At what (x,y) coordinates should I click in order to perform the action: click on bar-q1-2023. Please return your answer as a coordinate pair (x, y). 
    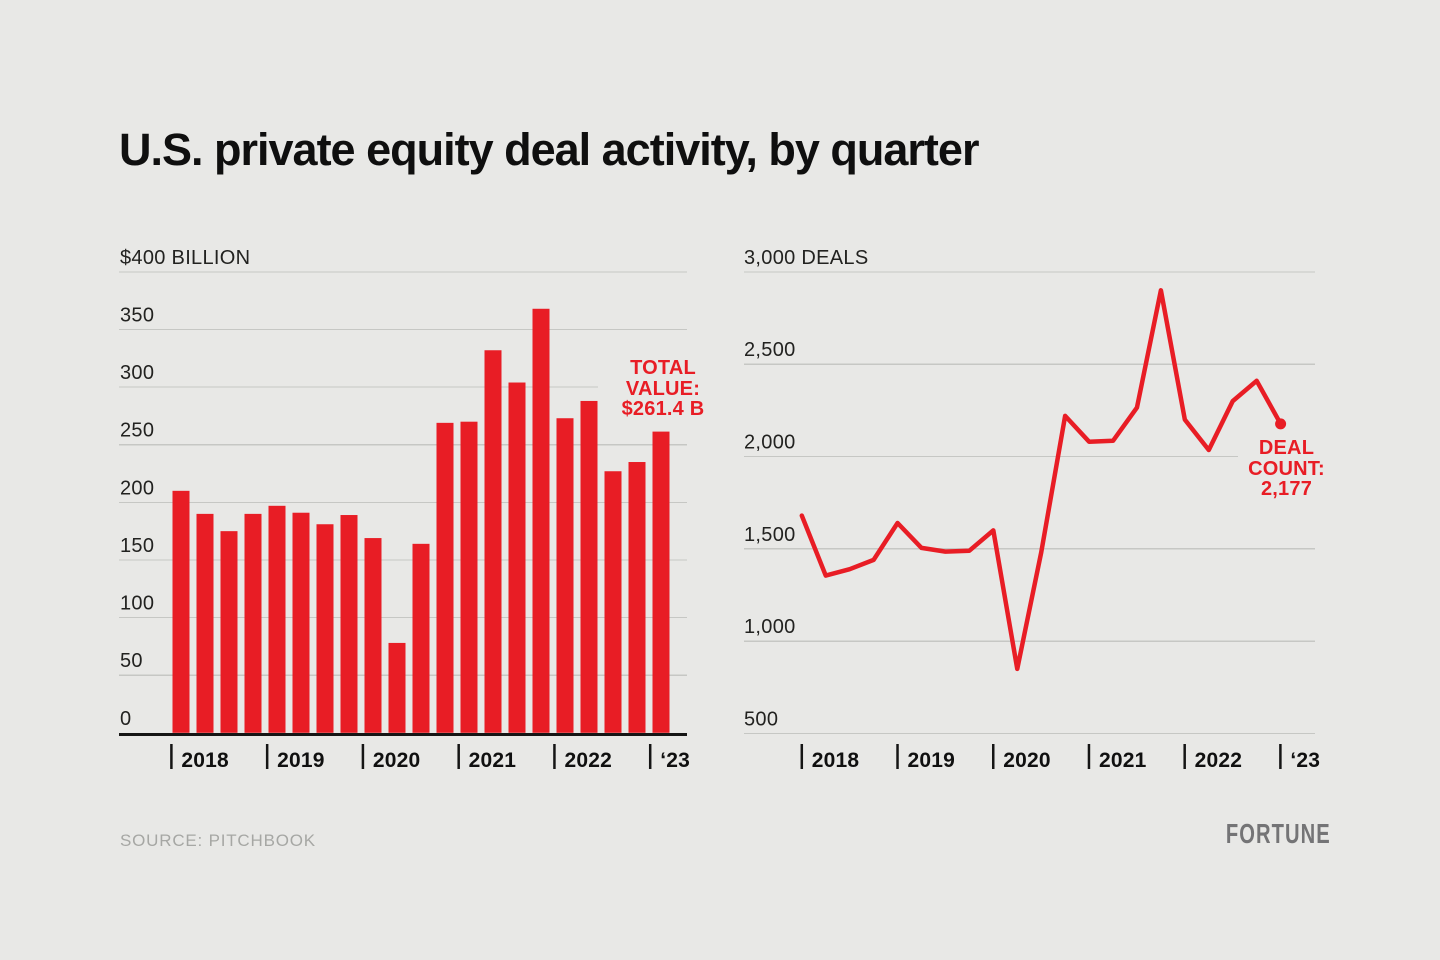
    Looking at the image, I should click on (661, 582).